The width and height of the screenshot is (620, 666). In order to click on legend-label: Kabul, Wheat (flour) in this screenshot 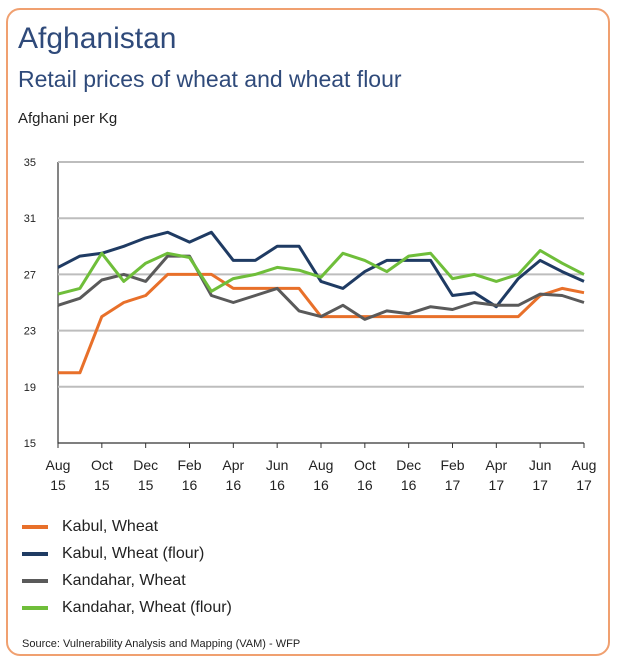, I will do `click(133, 553)`.